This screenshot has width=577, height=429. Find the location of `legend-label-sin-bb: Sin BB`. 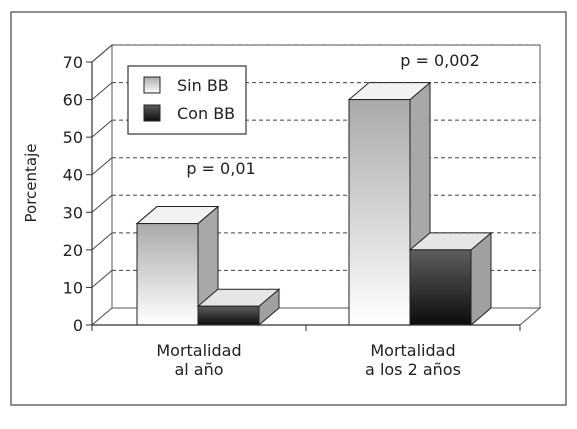

legend-label-sin-bb: Sin BB is located at coordinates (203, 85).